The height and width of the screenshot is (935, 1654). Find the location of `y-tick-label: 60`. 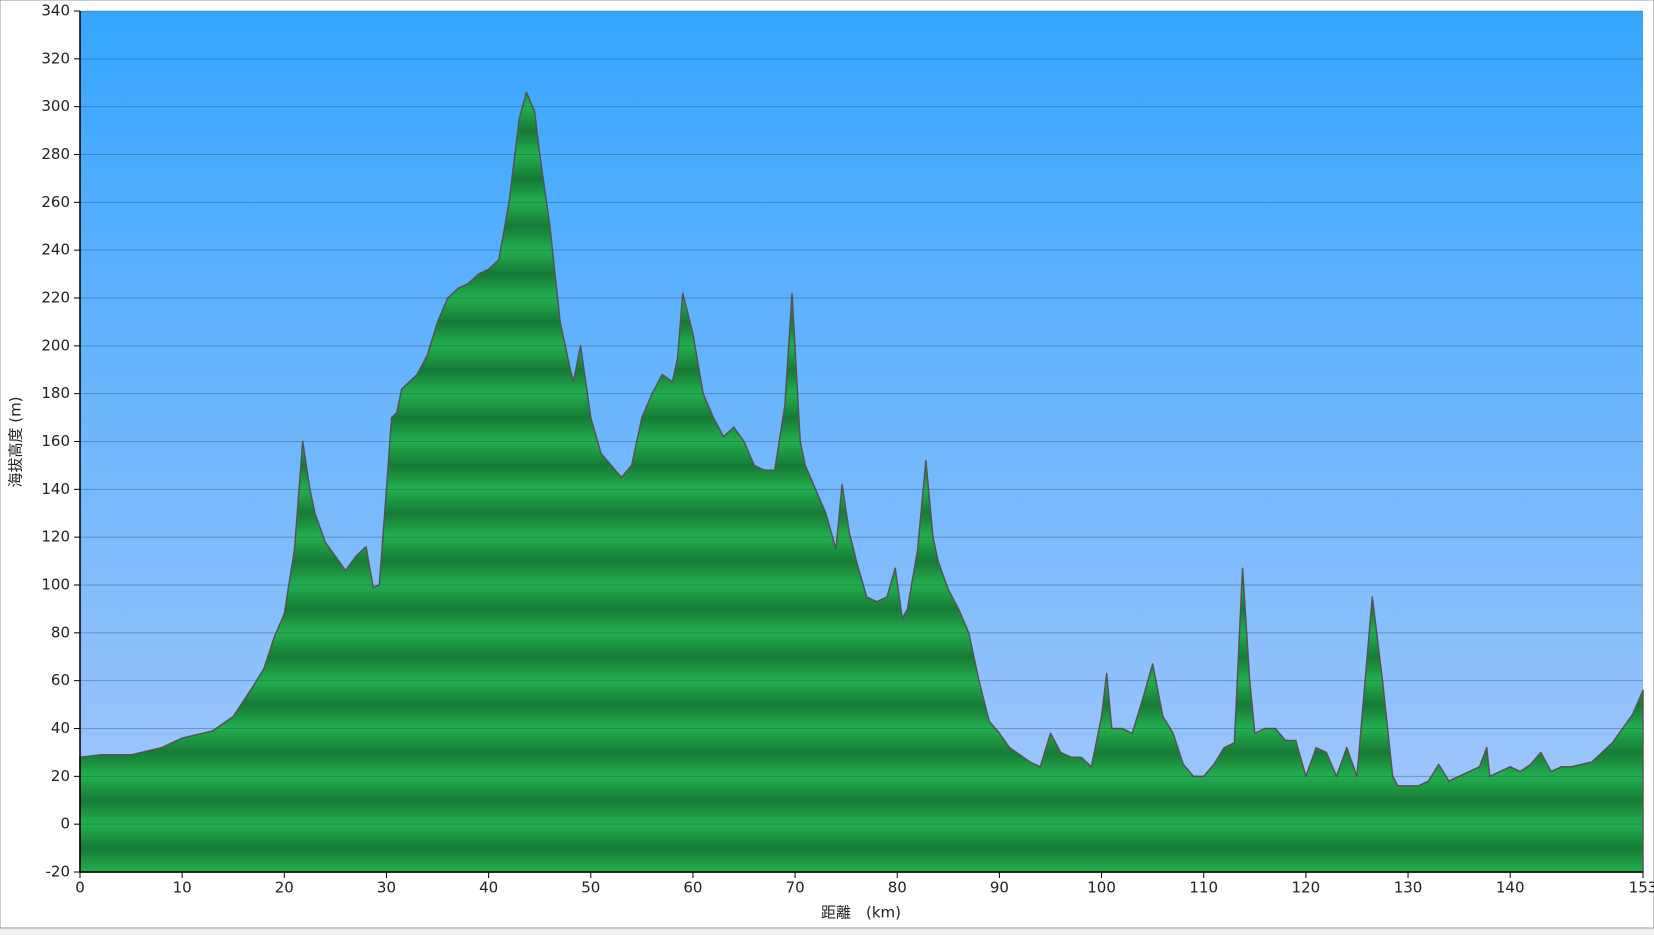

y-tick-label: 60 is located at coordinates (60, 680).